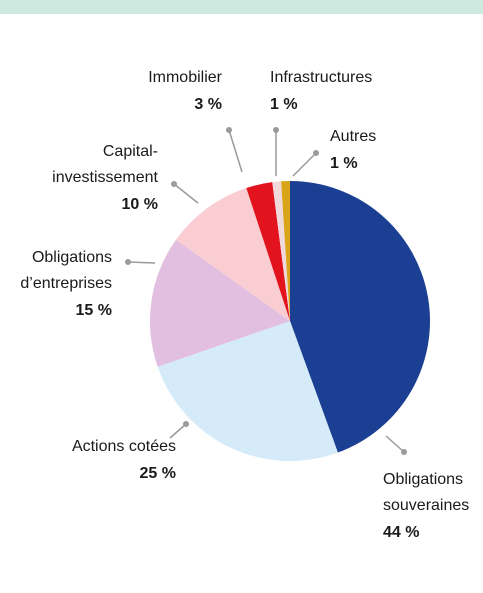  Describe the element at coordinates (130, 151) in the screenshot. I see `label-line: Capital-` at that location.